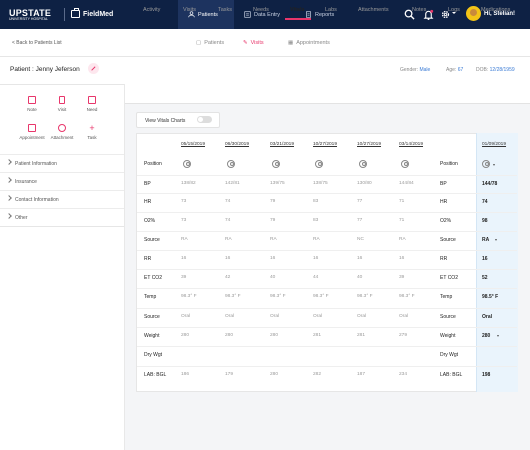 This screenshot has width=530, height=450. I want to click on tab-attachments: Attachments, so click(373, 10).